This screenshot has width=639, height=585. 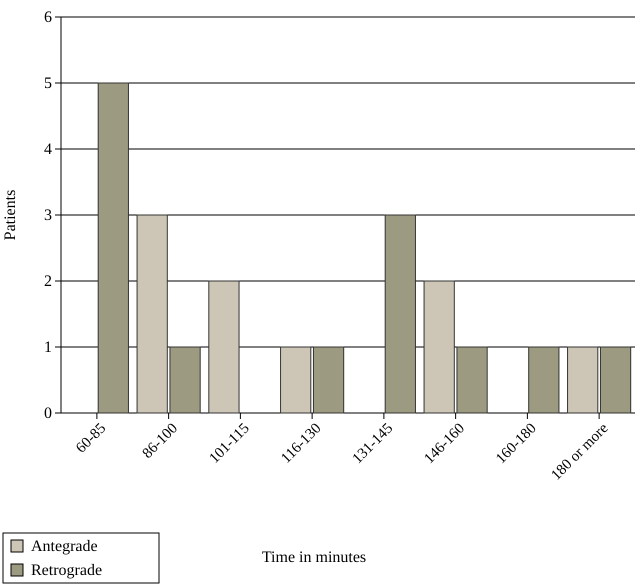 What do you see at coordinates (48, 347) in the screenshot?
I see `y-tick-label: 1` at bounding box center [48, 347].